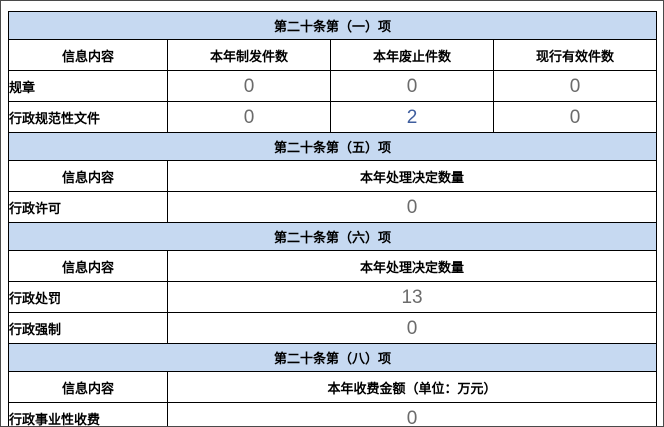 The width and height of the screenshot is (664, 427). Describe the element at coordinates (88, 86) in the screenshot. I see `row-label-regulations: 规章` at that location.